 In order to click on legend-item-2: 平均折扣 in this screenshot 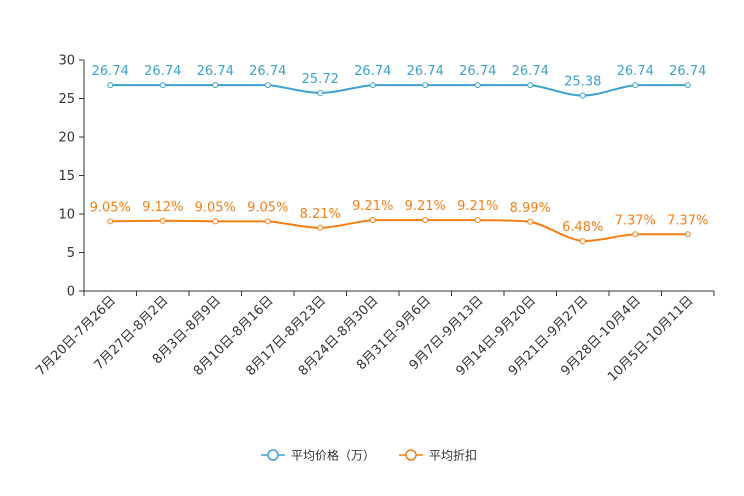, I will do `click(438, 455)`.